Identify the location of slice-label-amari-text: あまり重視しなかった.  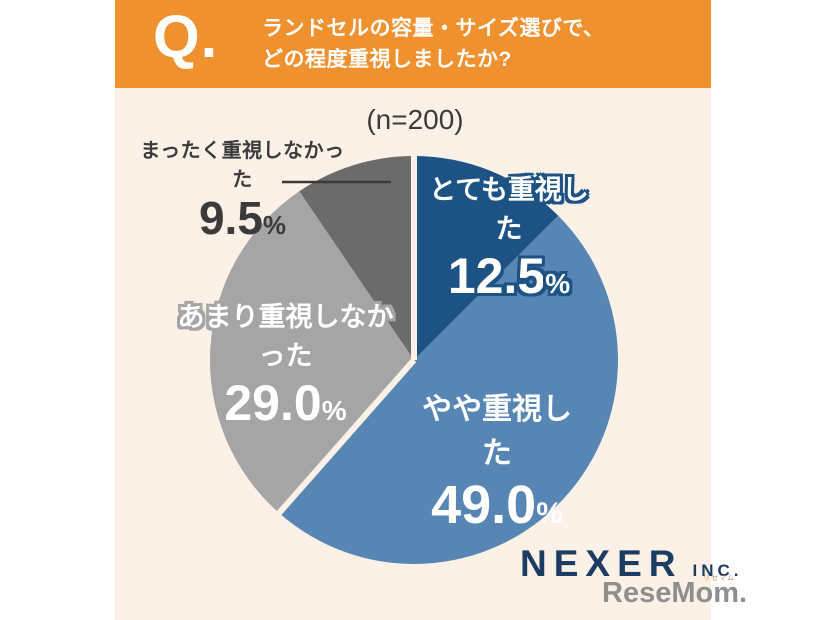
(285, 336).